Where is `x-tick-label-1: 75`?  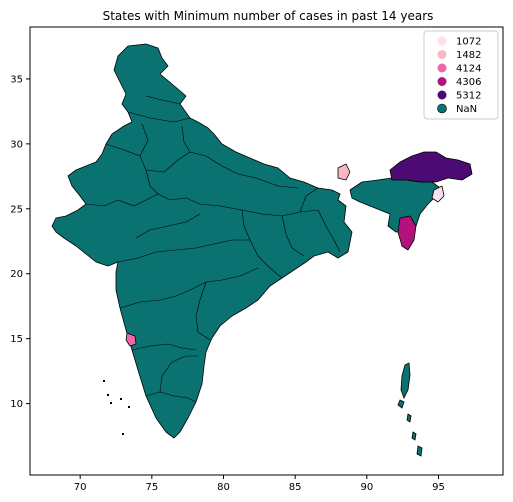 x-tick-label-1: 75 is located at coordinates (151, 487).